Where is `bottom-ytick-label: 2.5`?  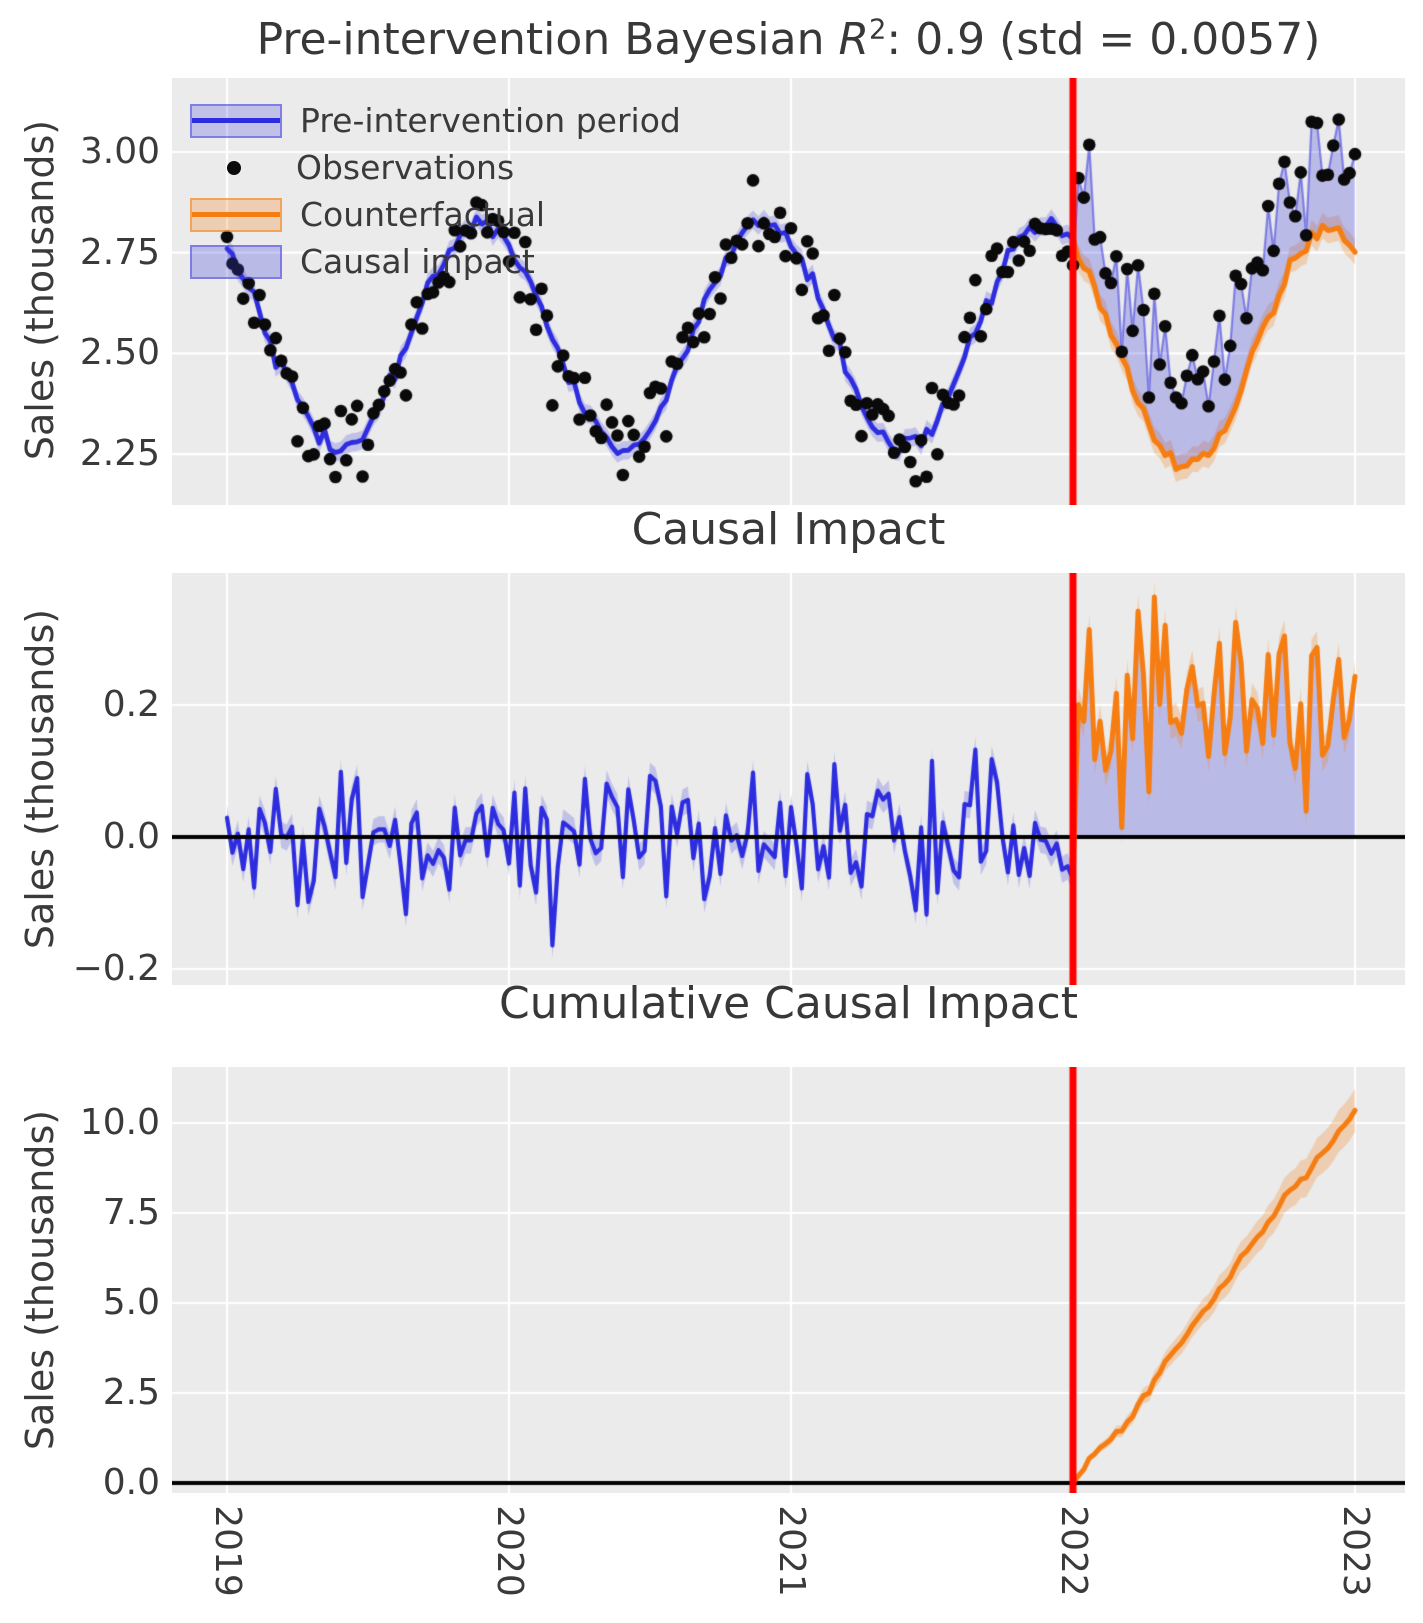 bottom-ytick-label: 2.5 is located at coordinates (131, 1392).